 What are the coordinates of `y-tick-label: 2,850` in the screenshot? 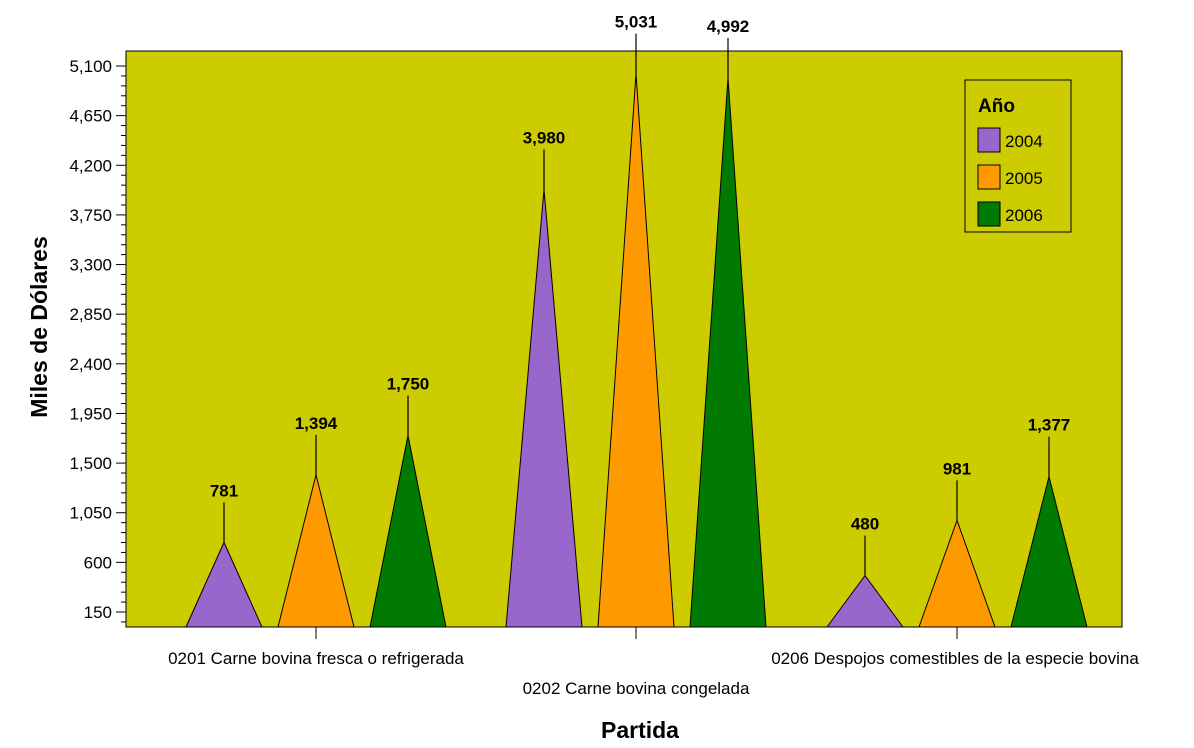 It's located at (90, 314).